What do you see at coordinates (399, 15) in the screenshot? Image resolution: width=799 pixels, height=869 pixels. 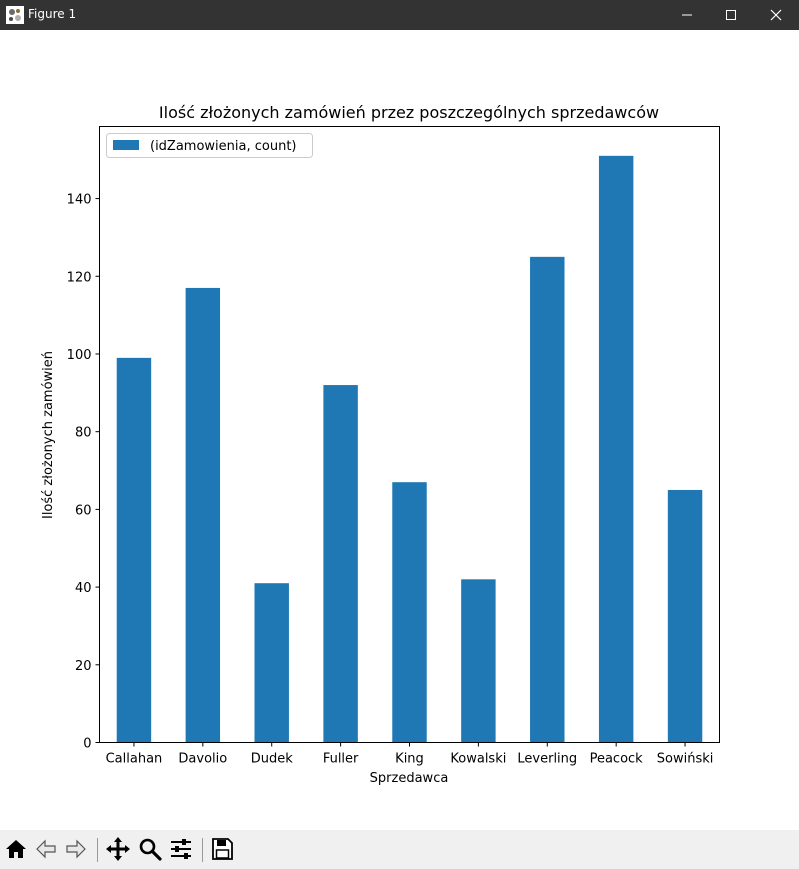 I see `window-titlebar: Figure 1` at bounding box center [399, 15].